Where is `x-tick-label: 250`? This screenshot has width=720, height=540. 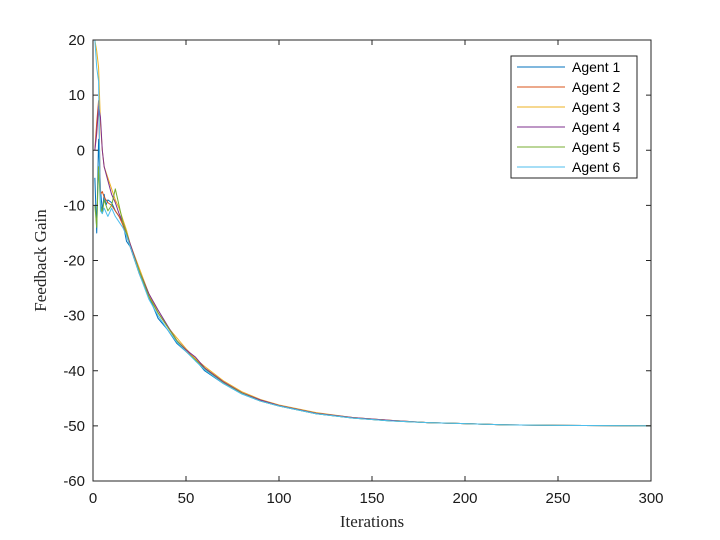
x-tick-label: 250 is located at coordinates (557, 498).